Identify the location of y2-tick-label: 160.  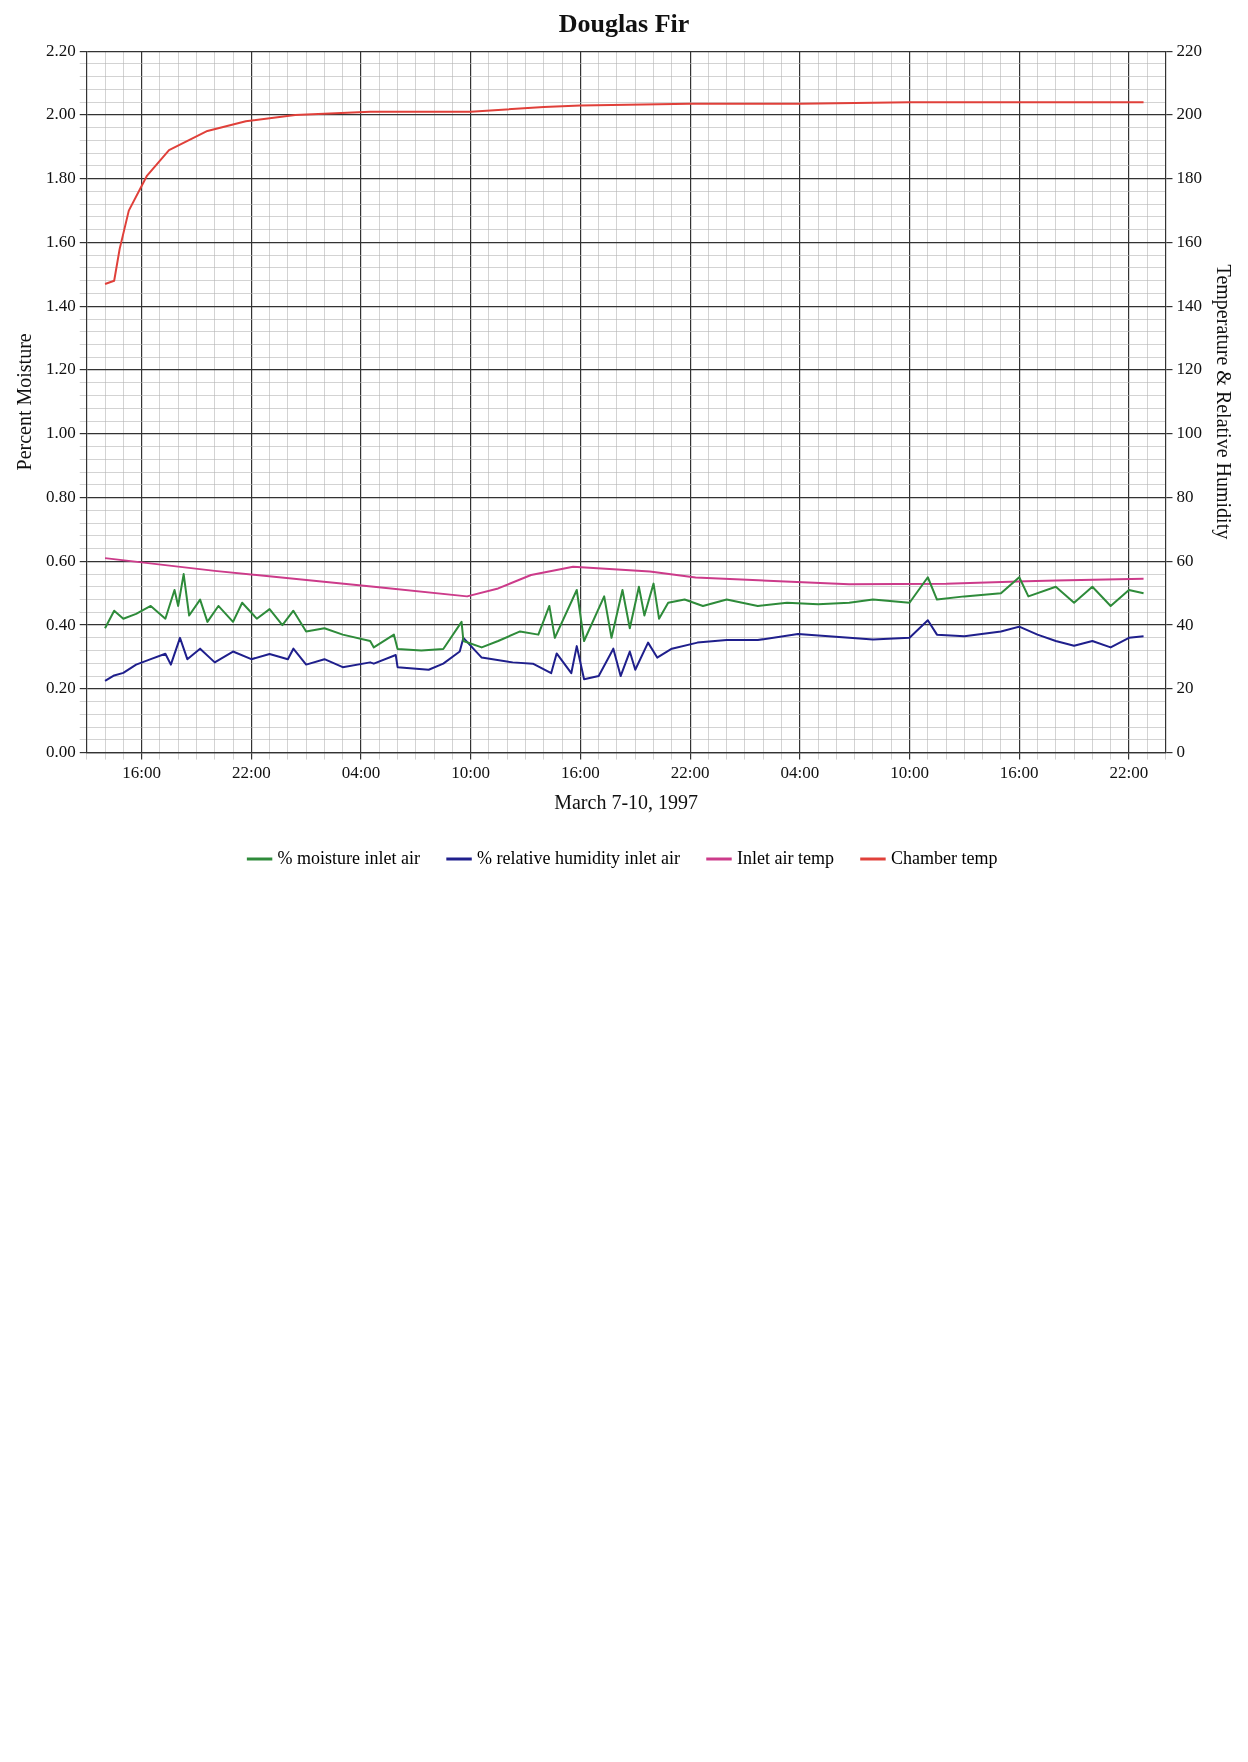
(1189, 241).